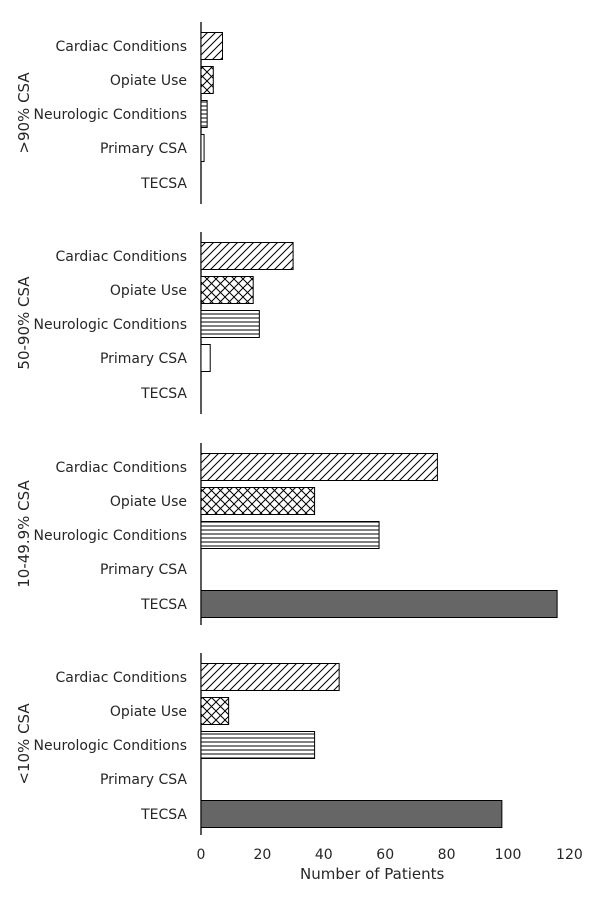 This screenshot has height=900, width=600. I want to click on panel-label: >90% CSA, so click(24, 113).